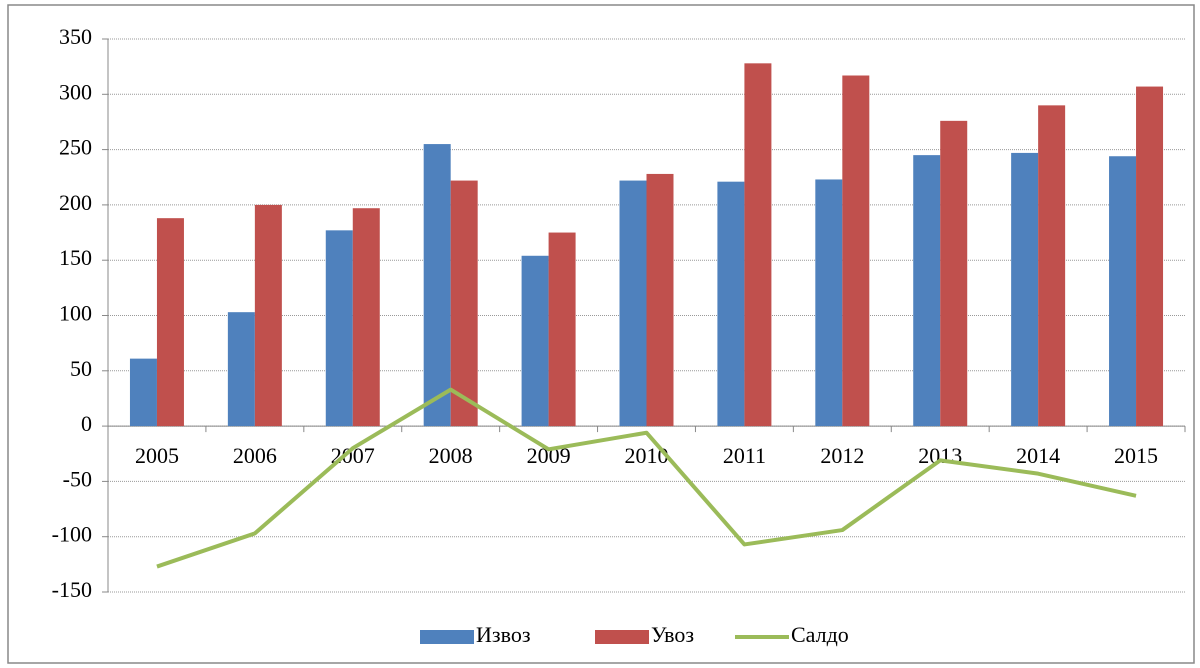 The image size is (1200, 668). Describe the element at coordinates (1038, 455) in the screenshot. I see `x-tick-label: 2014` at that location.